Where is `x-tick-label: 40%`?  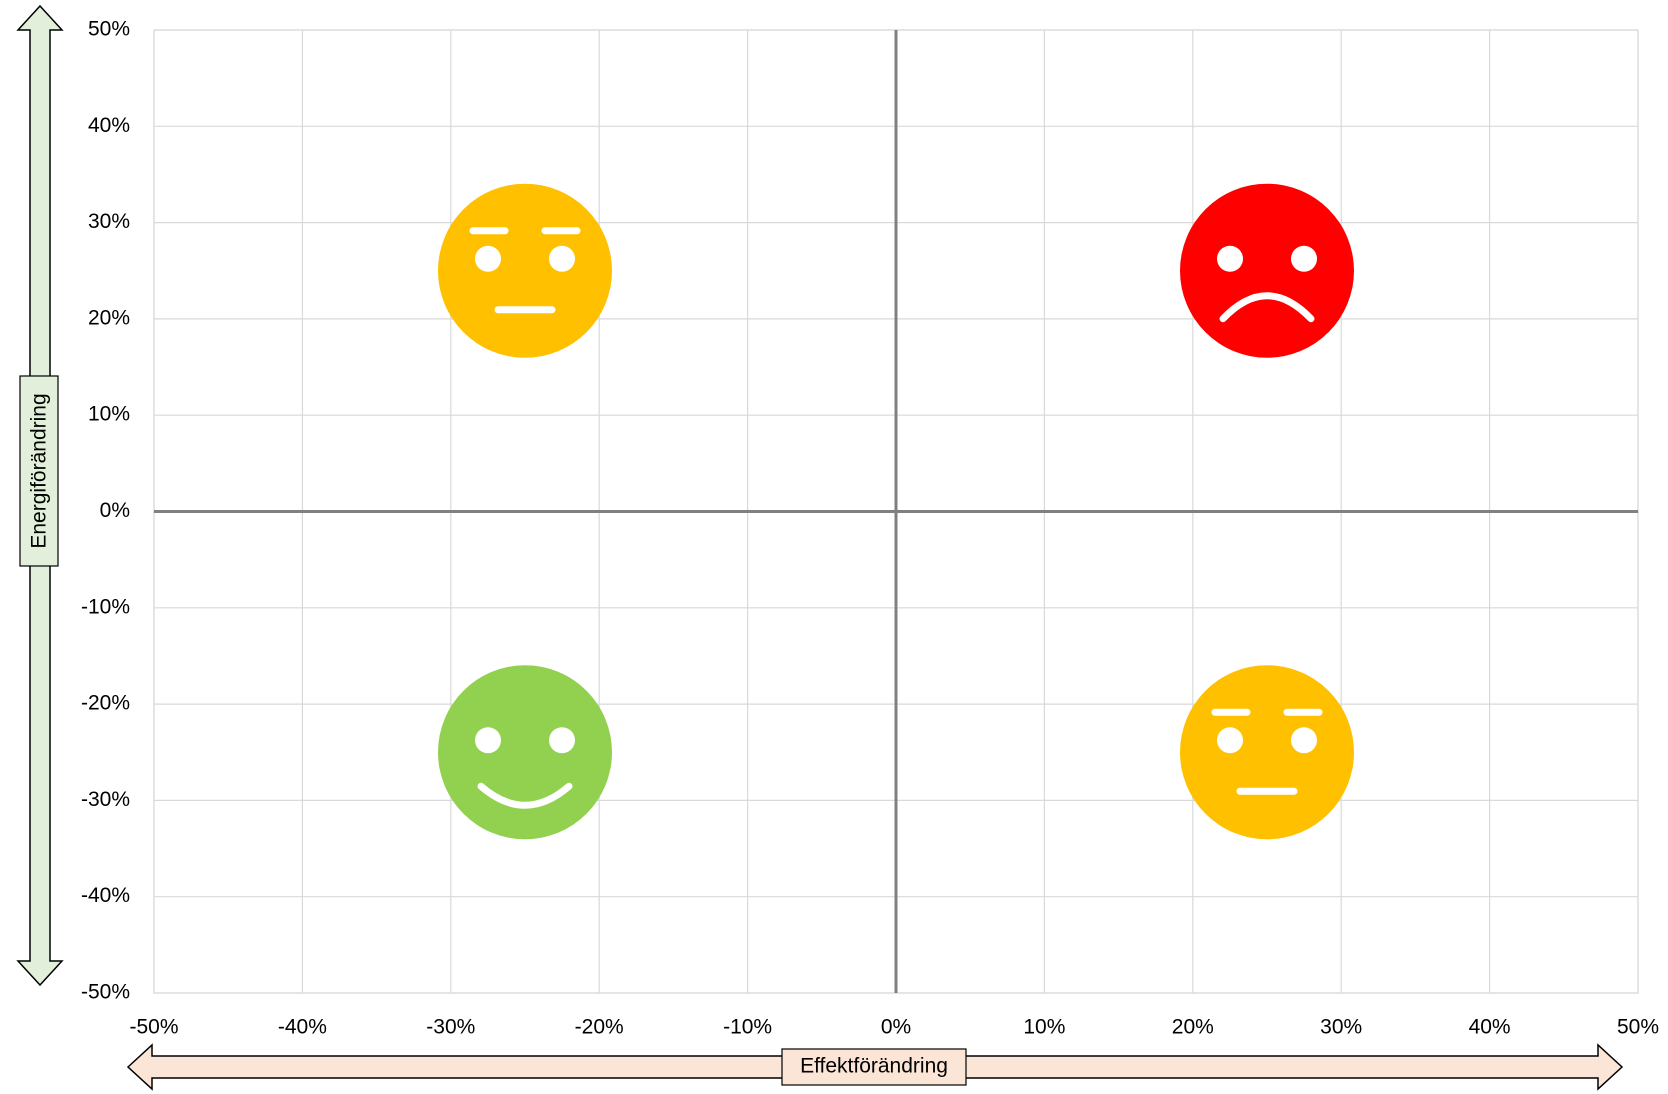 x-tick-label: 40% is located at coordinates (1490, 1027).